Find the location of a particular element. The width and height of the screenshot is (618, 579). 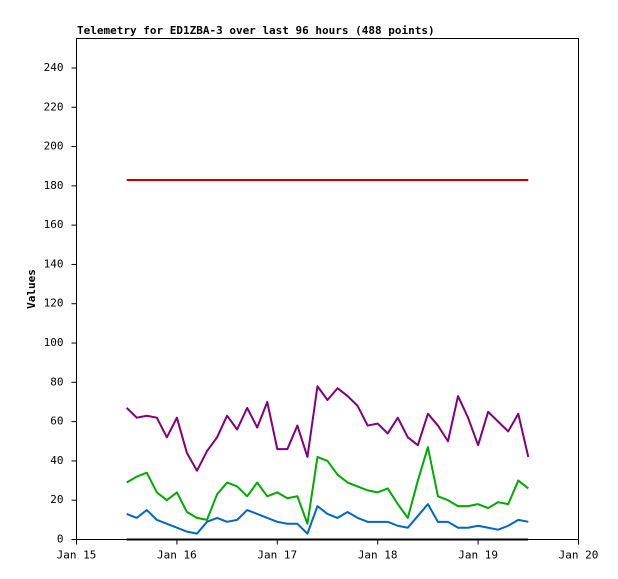

y-tick-label: 160 is located at coordinates (54, 224).